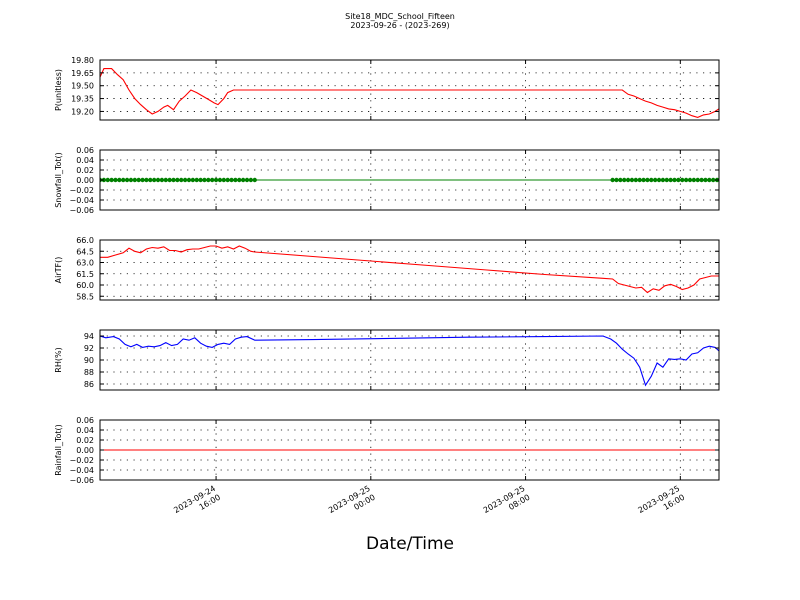 This screenshot has width=800, height=600. Describe the element at coordinates (85, 263) in the screenshot. I see `y-tick-label: 63.0` at that location.